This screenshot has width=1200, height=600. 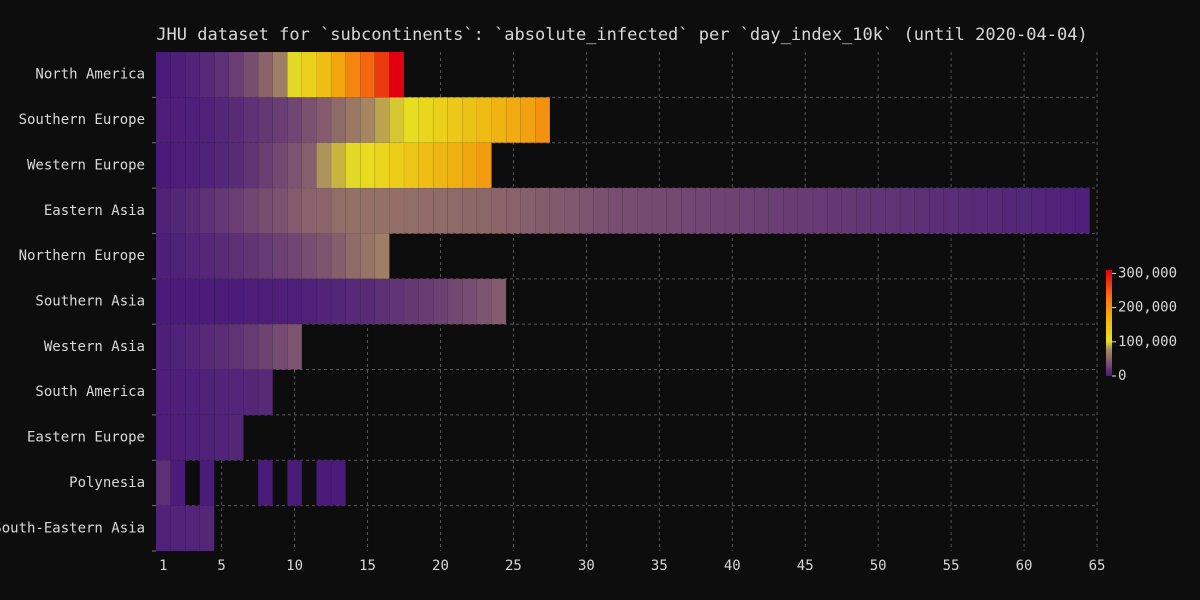 What do you see at coordinates (294, 566) in the screenshot?
I see `x-tick-label: 10` at bounding box center [294, 566].